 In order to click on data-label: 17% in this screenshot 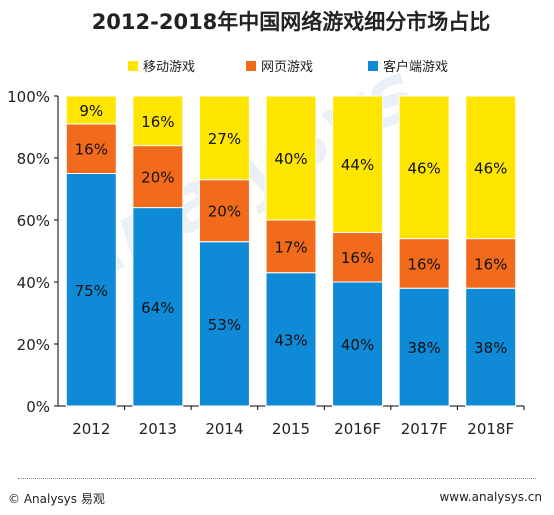, I will do `click(290, 247)`.